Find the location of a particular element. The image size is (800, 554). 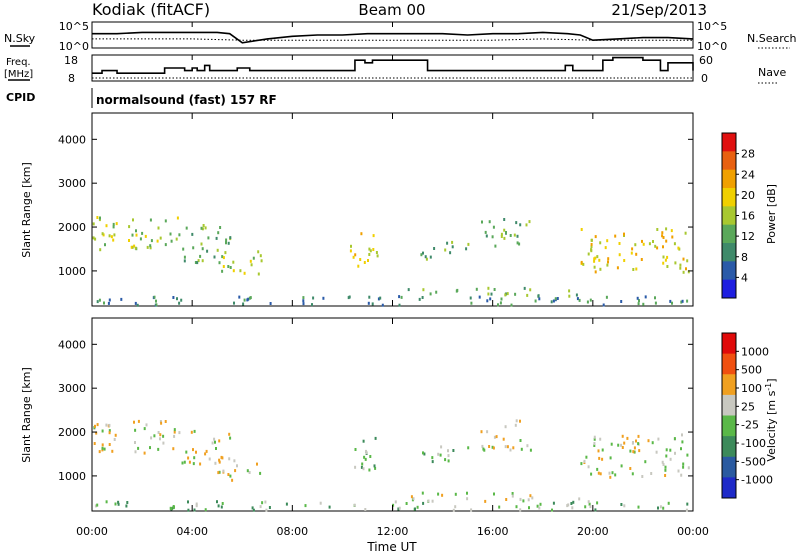

nsky-tick-top: 10^5 is located at coordinates (74, 26).